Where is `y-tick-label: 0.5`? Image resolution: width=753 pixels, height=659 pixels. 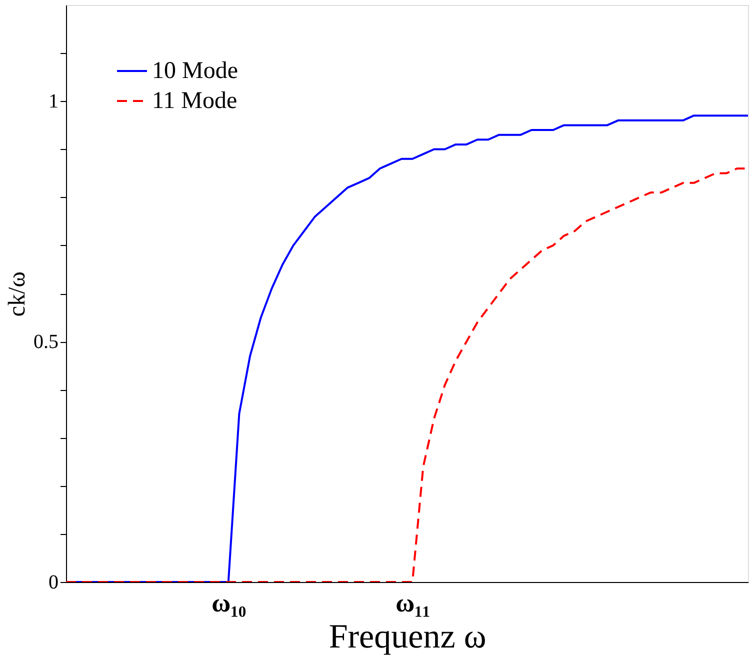 y-tick-label: 0.5 is located at coordinates (46, 342).